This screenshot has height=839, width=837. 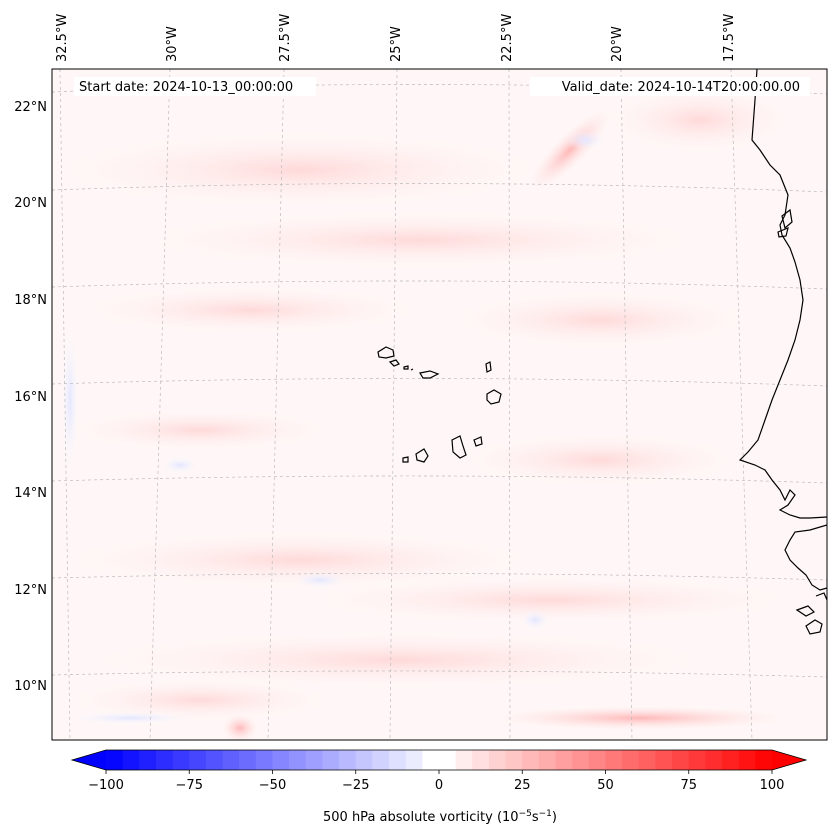 What do you see at coordinates (772, 785) in the screenshot?
I see `colorbar-tick-label: 100` at bounding box center [772, 785].